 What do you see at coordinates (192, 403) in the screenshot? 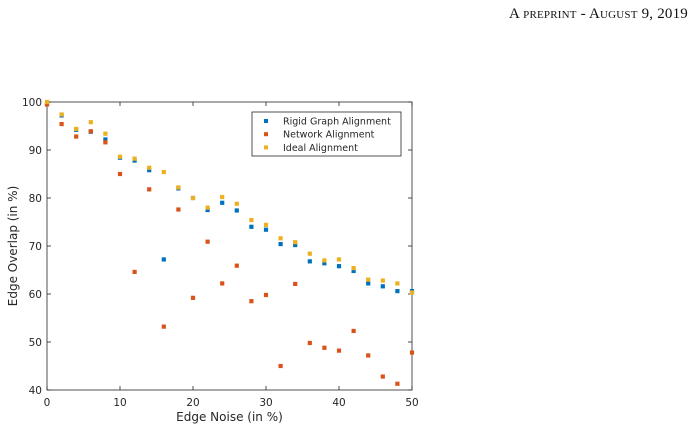
I see `x-tick-label: 20` at bounding box center [192, 403].